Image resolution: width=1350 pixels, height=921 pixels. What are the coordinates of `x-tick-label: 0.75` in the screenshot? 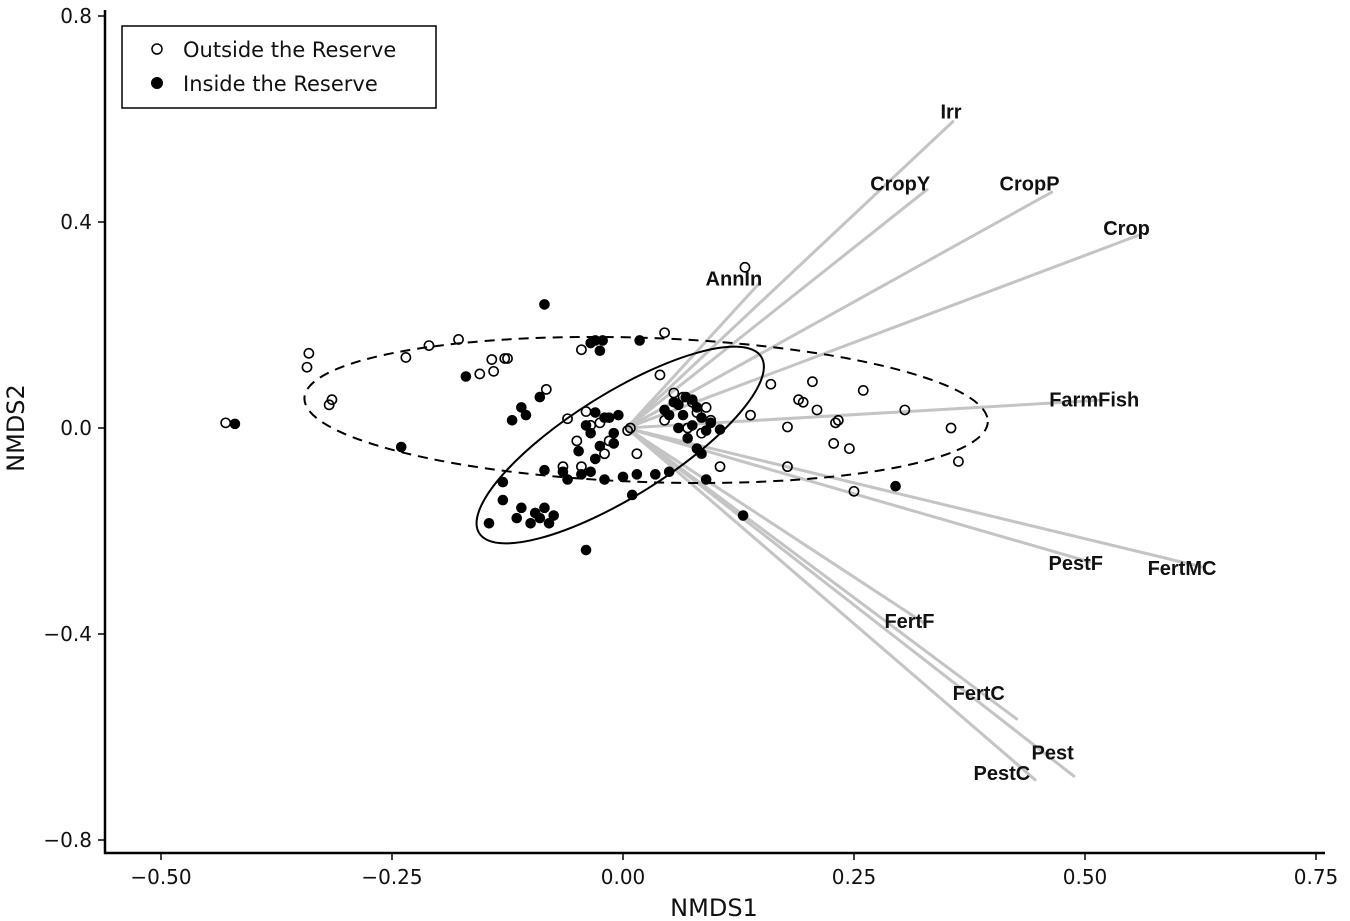 It's located at (1316, 877).